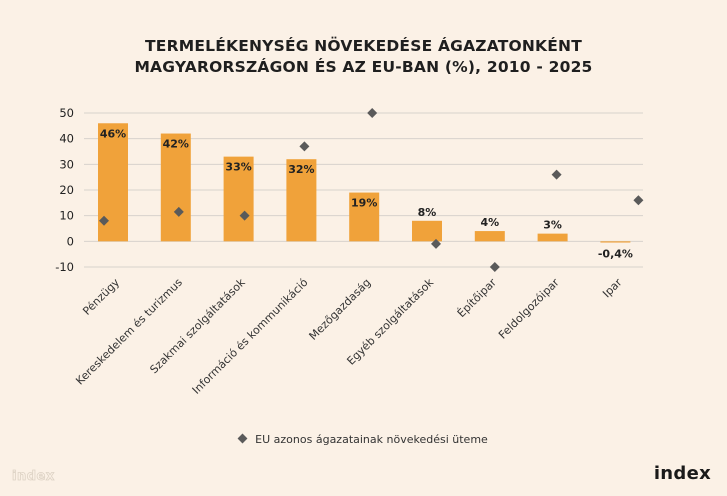  I want to click on y-tick-label: -10, so click(64, 267).